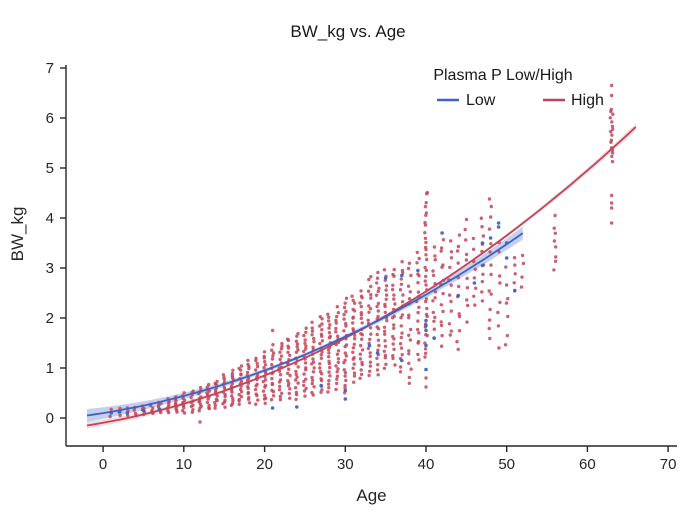  What do you see at coordinates (502, 75) in the screenshot?
I see `legend-title: Plasma P Low/High` at bounding box center [502, 75].